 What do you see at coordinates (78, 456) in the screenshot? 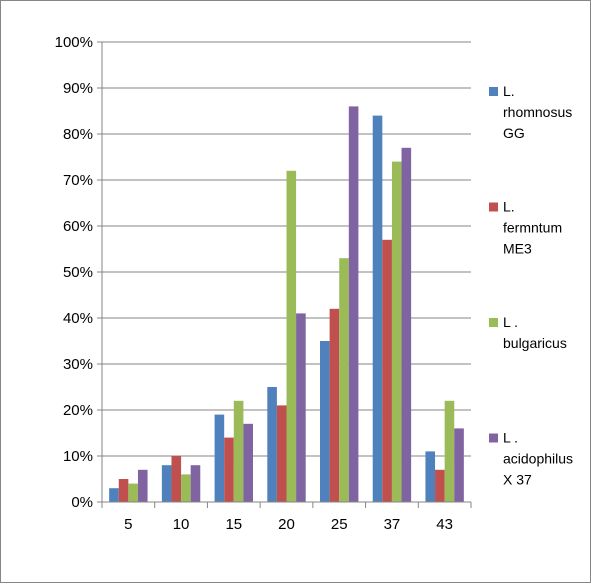
I see `y-tick-label: 10%` at bounding box center [78, 456].